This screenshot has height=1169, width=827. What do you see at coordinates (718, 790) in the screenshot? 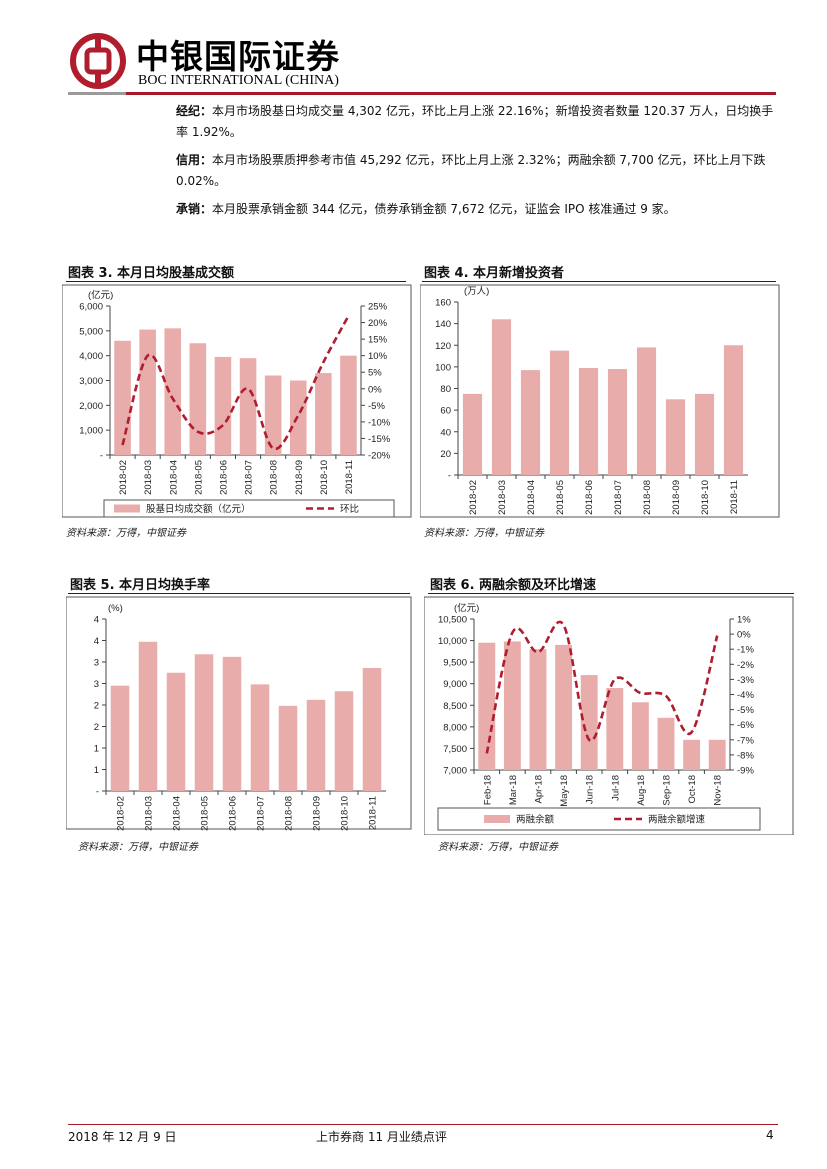
I see `x-tick-label: Nov-18` at bounding box center [718, 790].